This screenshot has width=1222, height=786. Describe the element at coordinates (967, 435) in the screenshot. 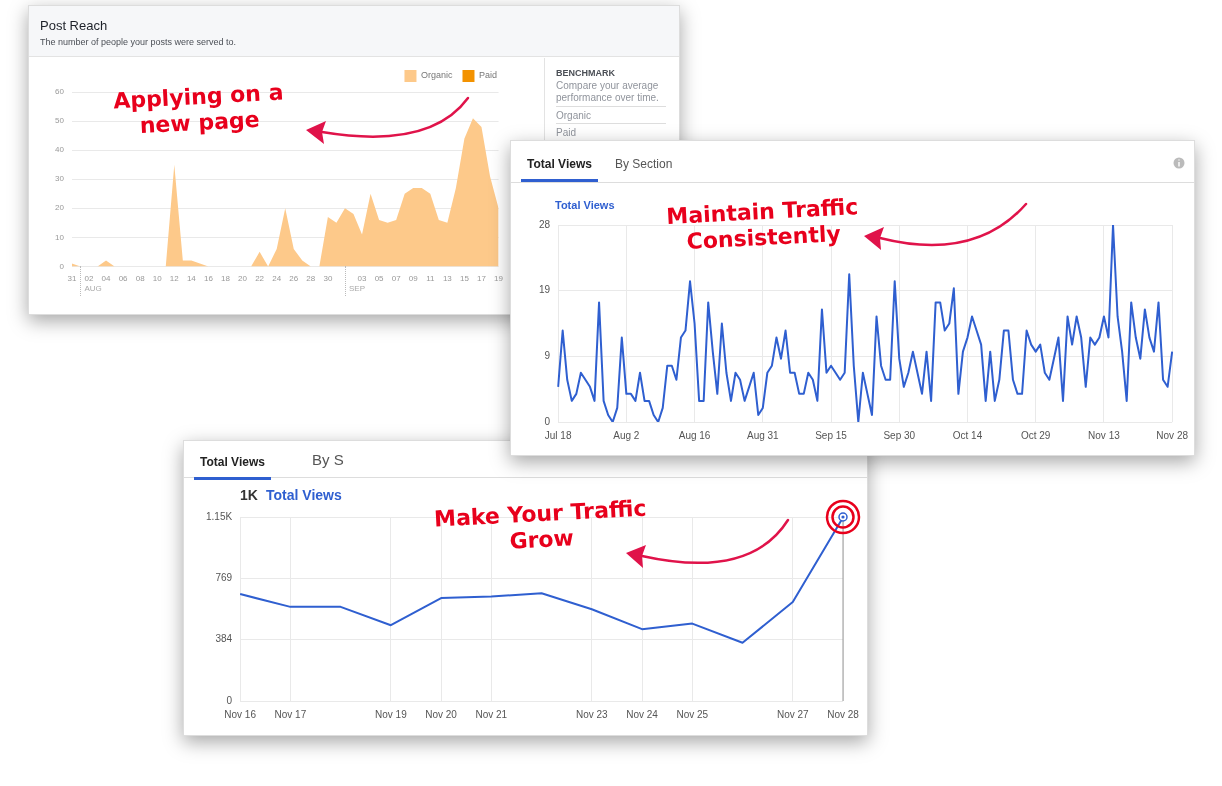

I see `x-tick-label: Oct 14` at that location.